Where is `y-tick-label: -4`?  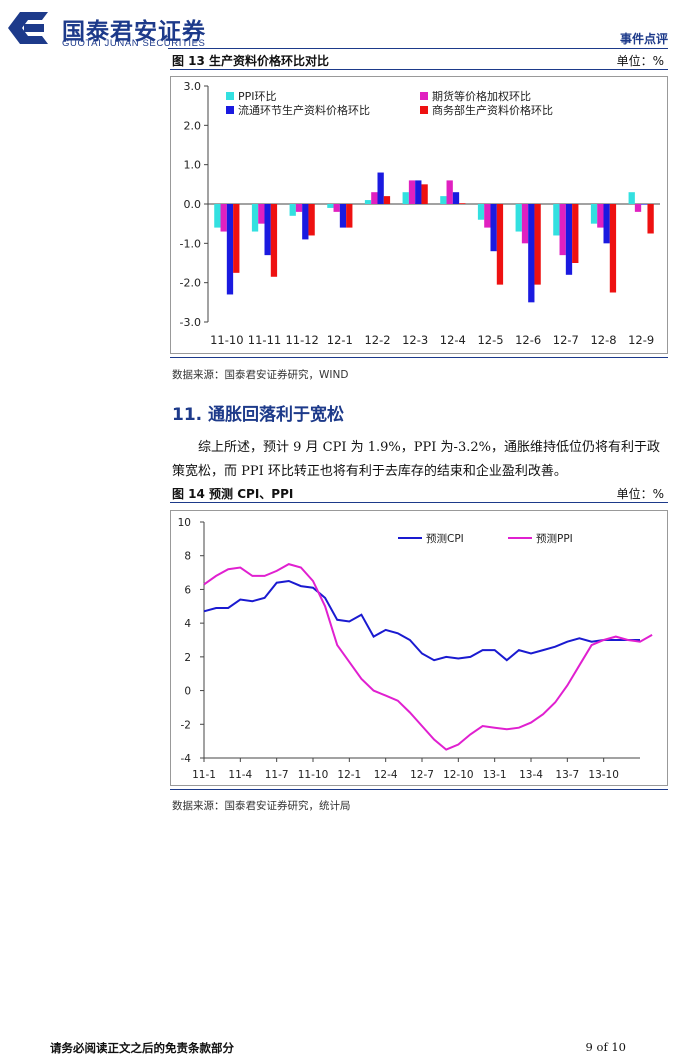
y-tick-label: -4 is located at coordinates (186, 759).